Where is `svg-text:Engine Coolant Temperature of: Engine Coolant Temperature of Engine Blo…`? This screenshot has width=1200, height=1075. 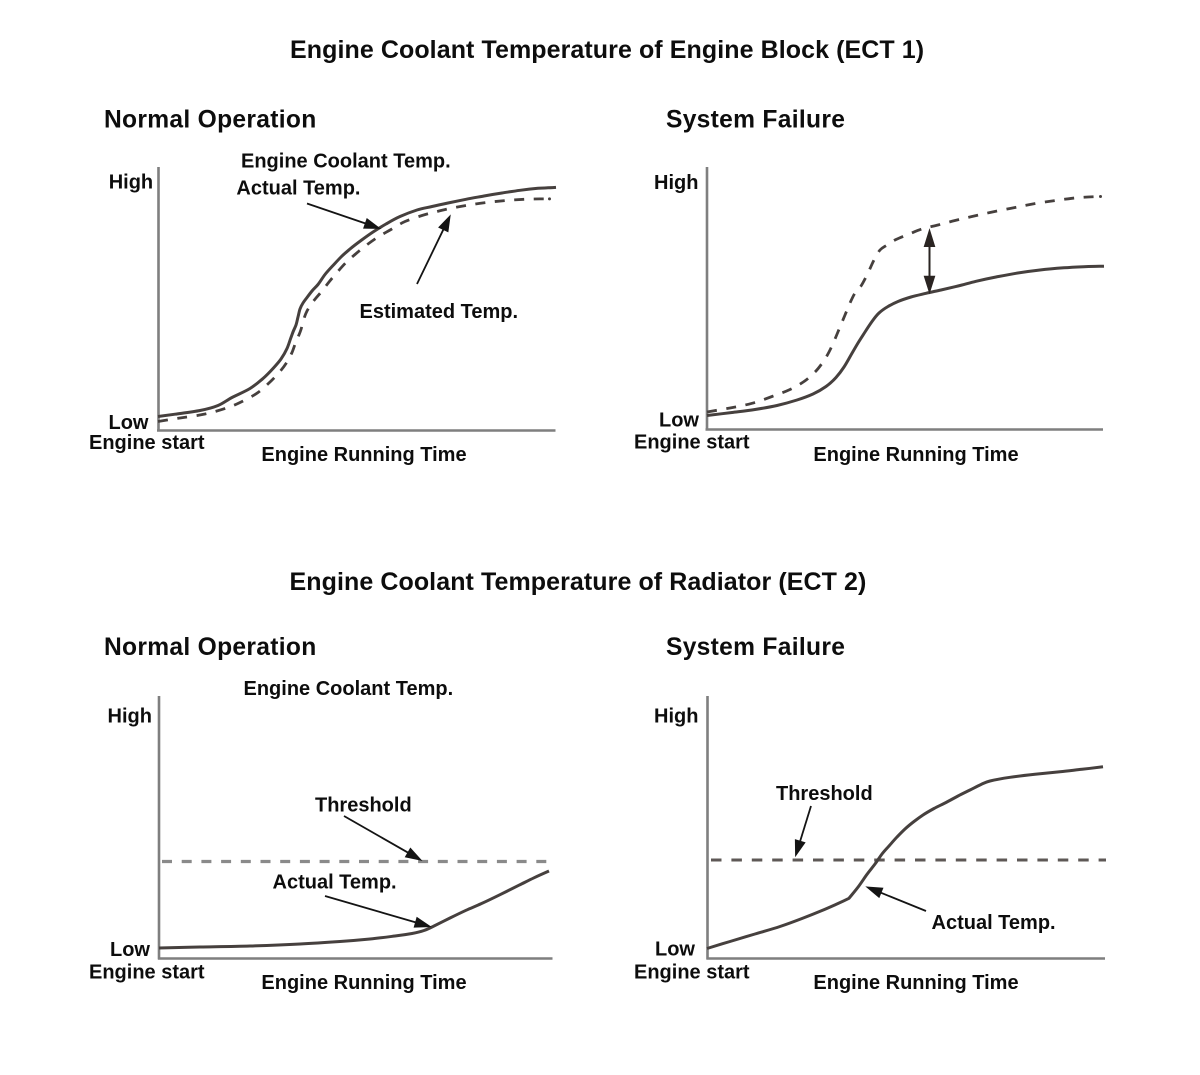 svg-text:Engine Coolant Temperature of: Engine Coolant Temperature of Engine Blo… is located at coordinates (607, 50).